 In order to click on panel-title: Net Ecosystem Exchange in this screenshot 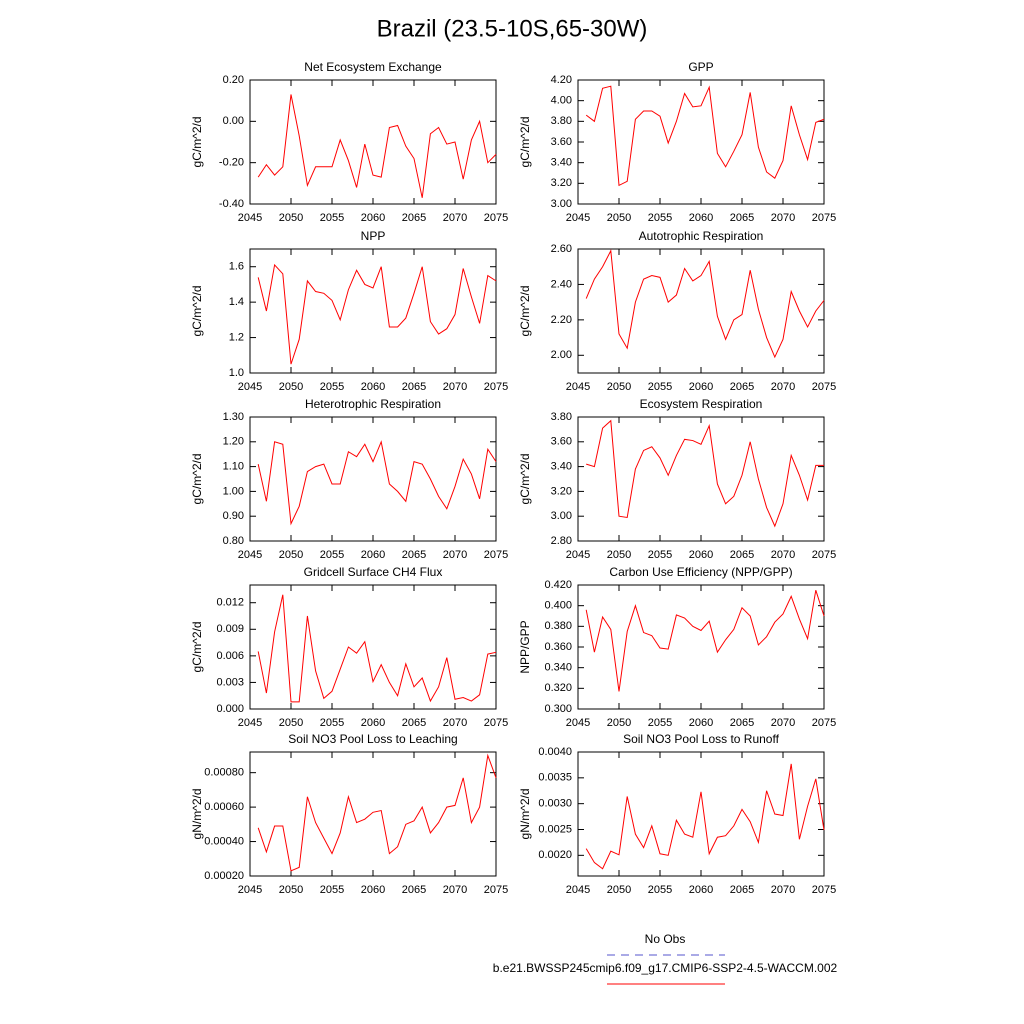, I will do `click(373, 67)`.